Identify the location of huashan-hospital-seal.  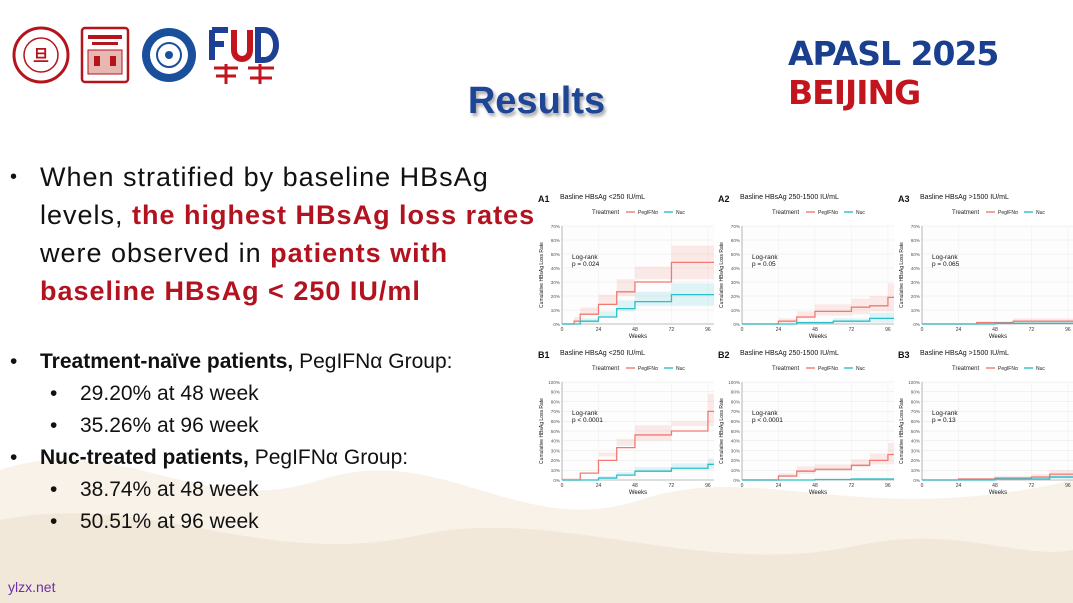
(105, 55).